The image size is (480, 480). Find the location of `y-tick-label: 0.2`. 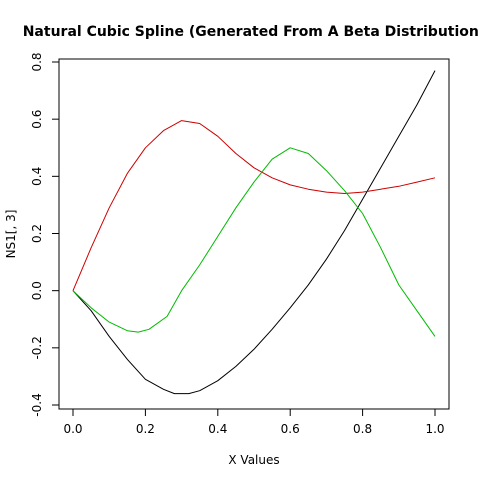

y-tick-label: 0.2 is located at coordinates (37, 233).